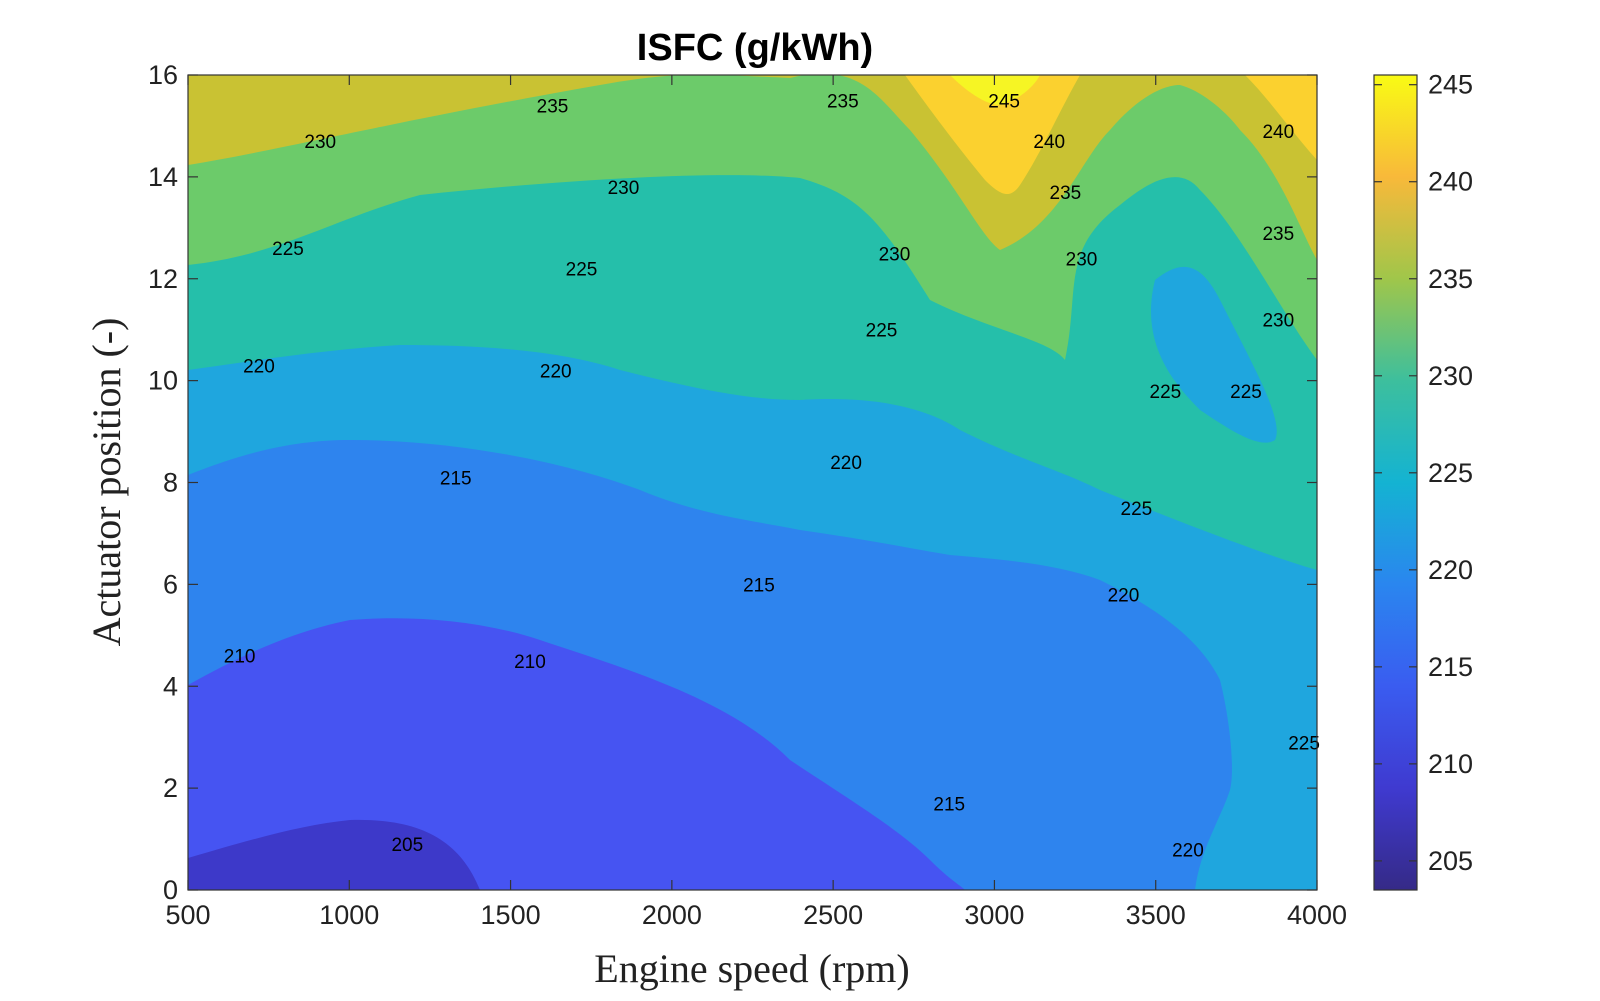 The height and width of the screenshot is (1001, 1600). What do you see at coordinates (163, 279) in the screenshot?
I see `y-tick-label: 12` at bounding box center [163, 279].